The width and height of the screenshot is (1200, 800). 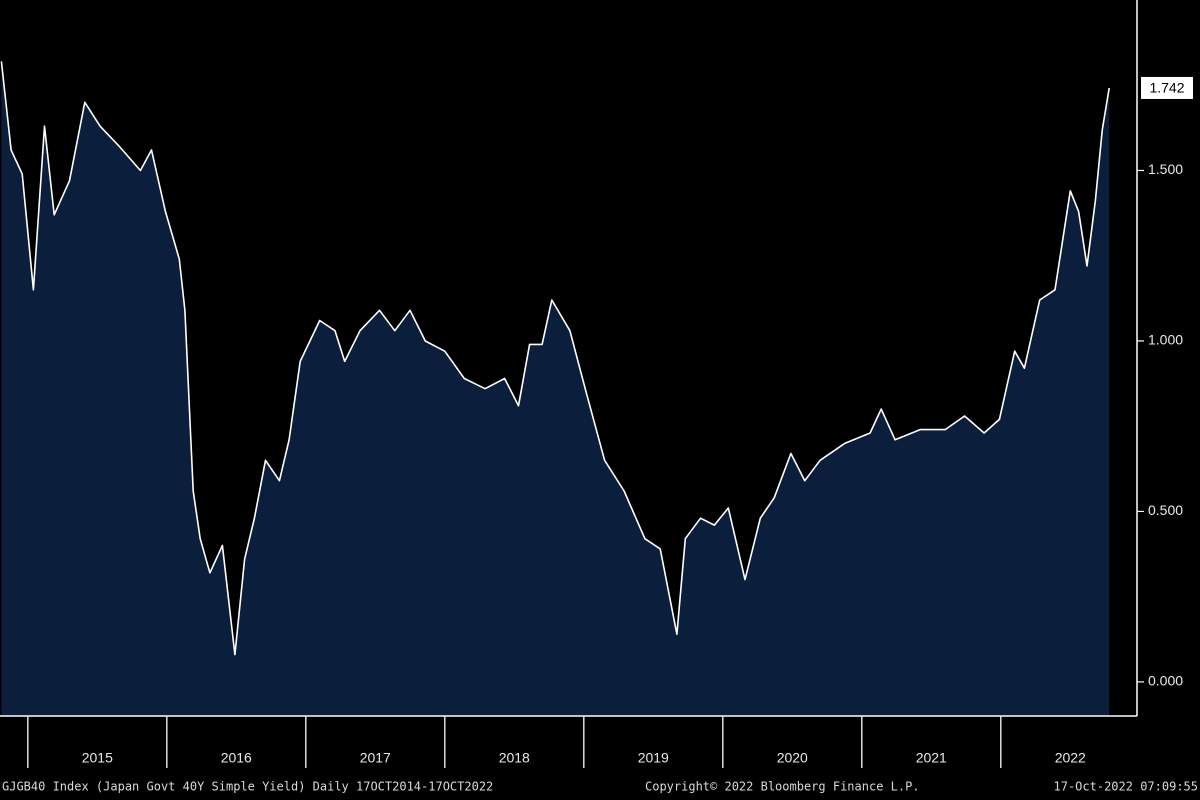 What do you see at coordinates (931, 758) in the screenshot?
I see `x-tick-label: 2021` at bounding box center [931, 758].